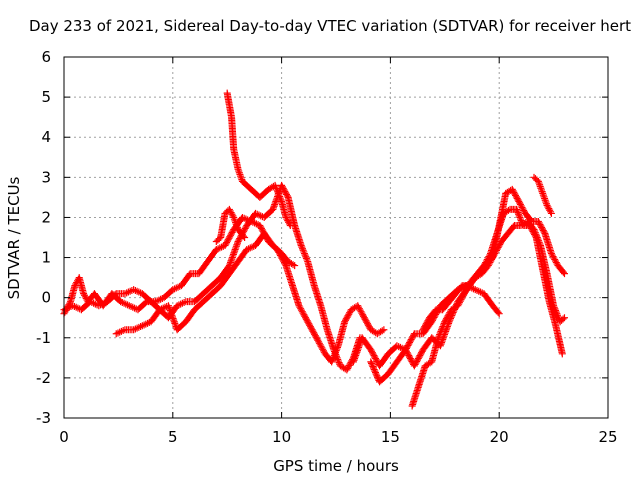 This screenshot has width=640, height=480. I want to click on series-track-i, so click(493, 275).